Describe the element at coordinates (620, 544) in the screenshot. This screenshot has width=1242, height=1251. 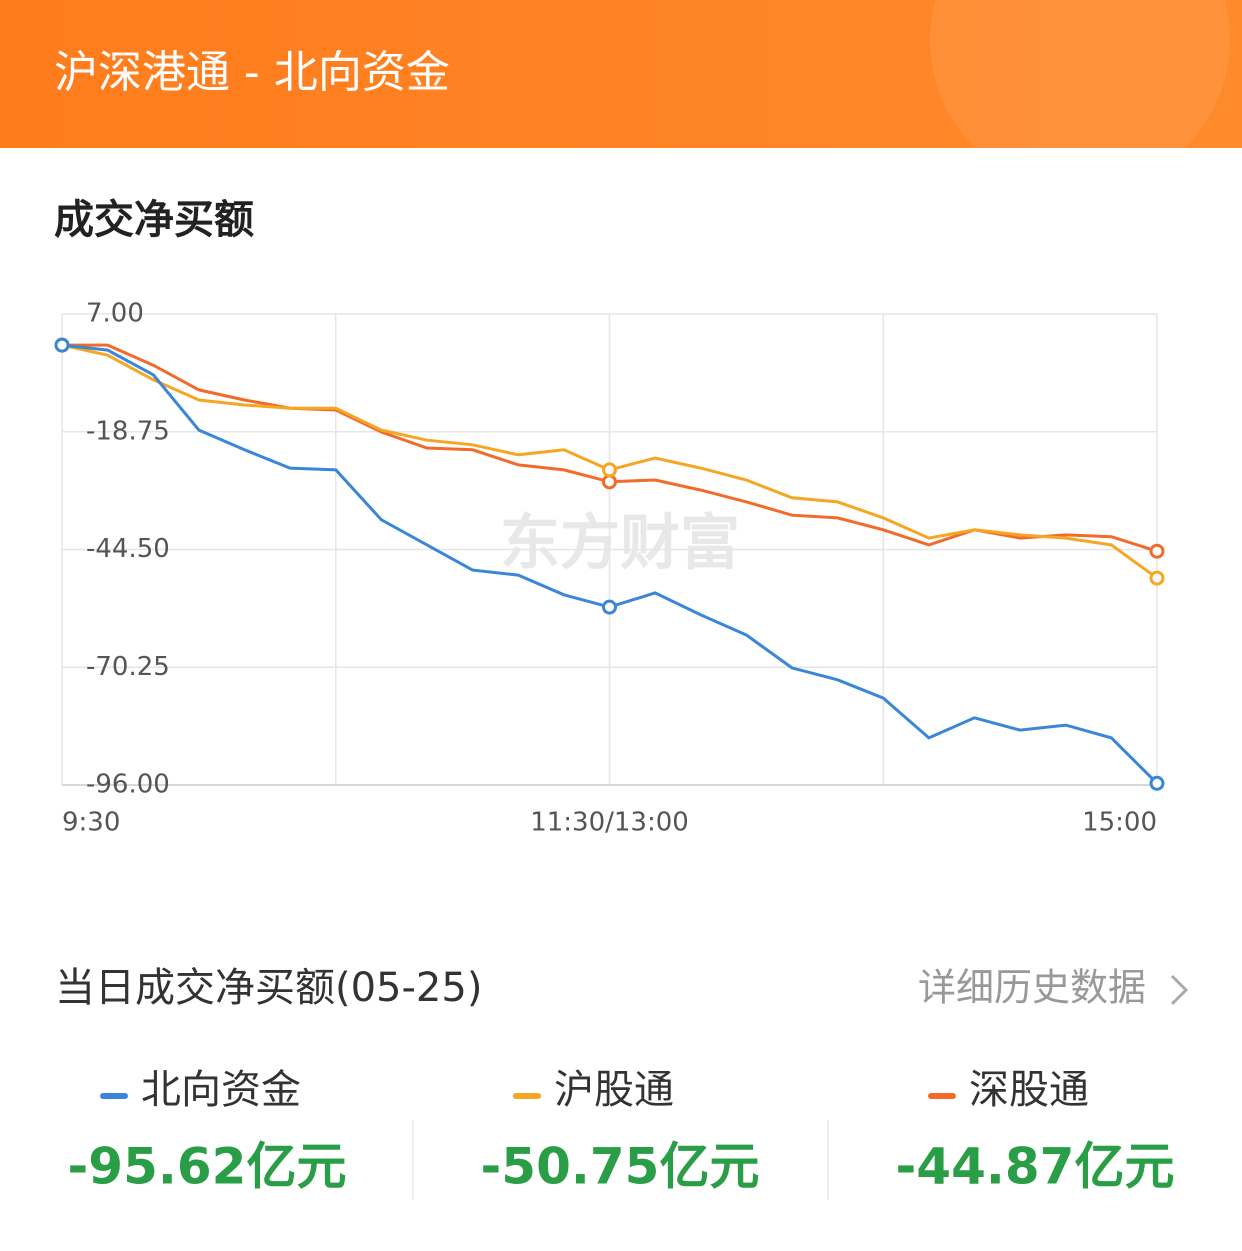
I see `watermark: 东方财富` at that location.